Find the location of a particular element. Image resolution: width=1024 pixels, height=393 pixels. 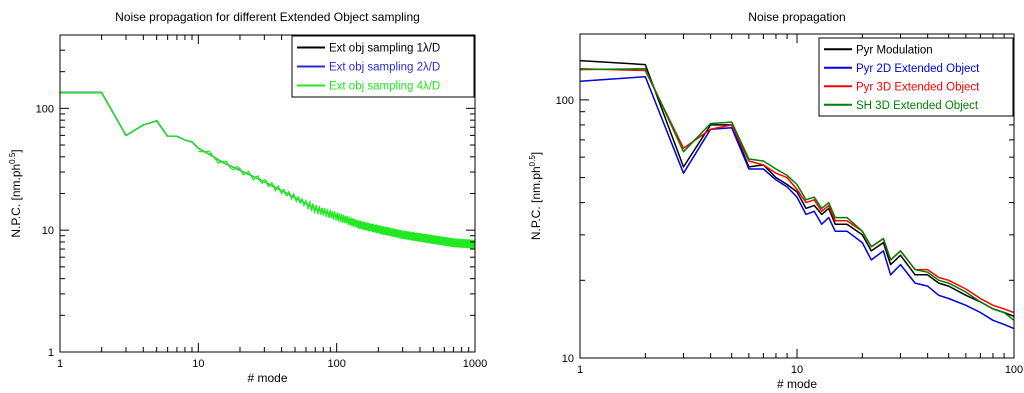

x-tick-label: 1000 is located at coordinates (475, 364).